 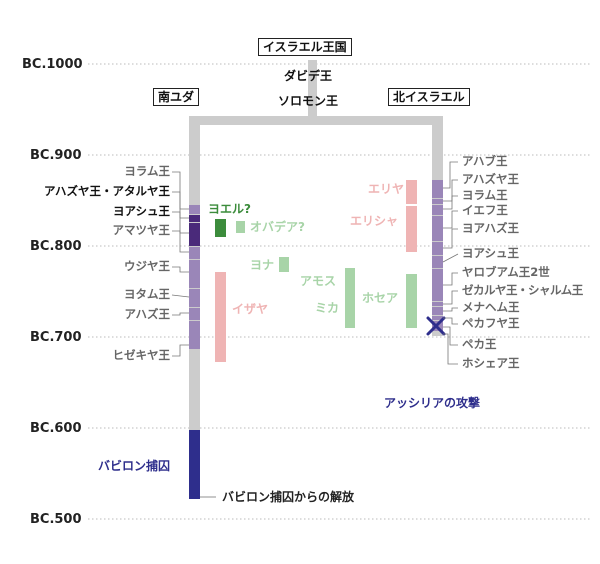 I want to click on north-bar-joram, so click(x=437, y=210).